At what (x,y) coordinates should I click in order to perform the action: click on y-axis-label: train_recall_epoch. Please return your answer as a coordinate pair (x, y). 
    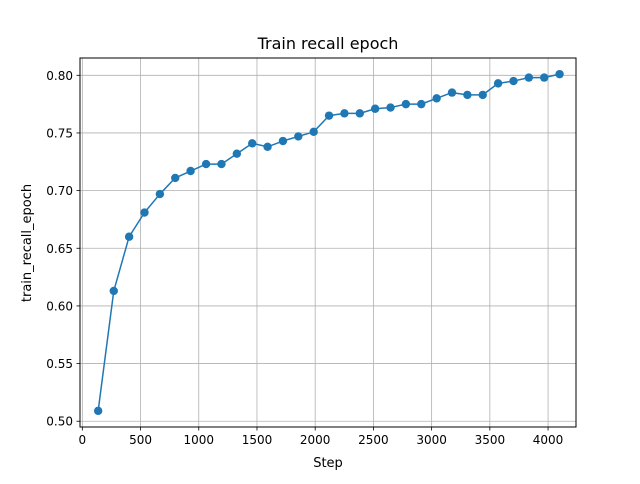
    Looking at the image, I should click on (27, 243).